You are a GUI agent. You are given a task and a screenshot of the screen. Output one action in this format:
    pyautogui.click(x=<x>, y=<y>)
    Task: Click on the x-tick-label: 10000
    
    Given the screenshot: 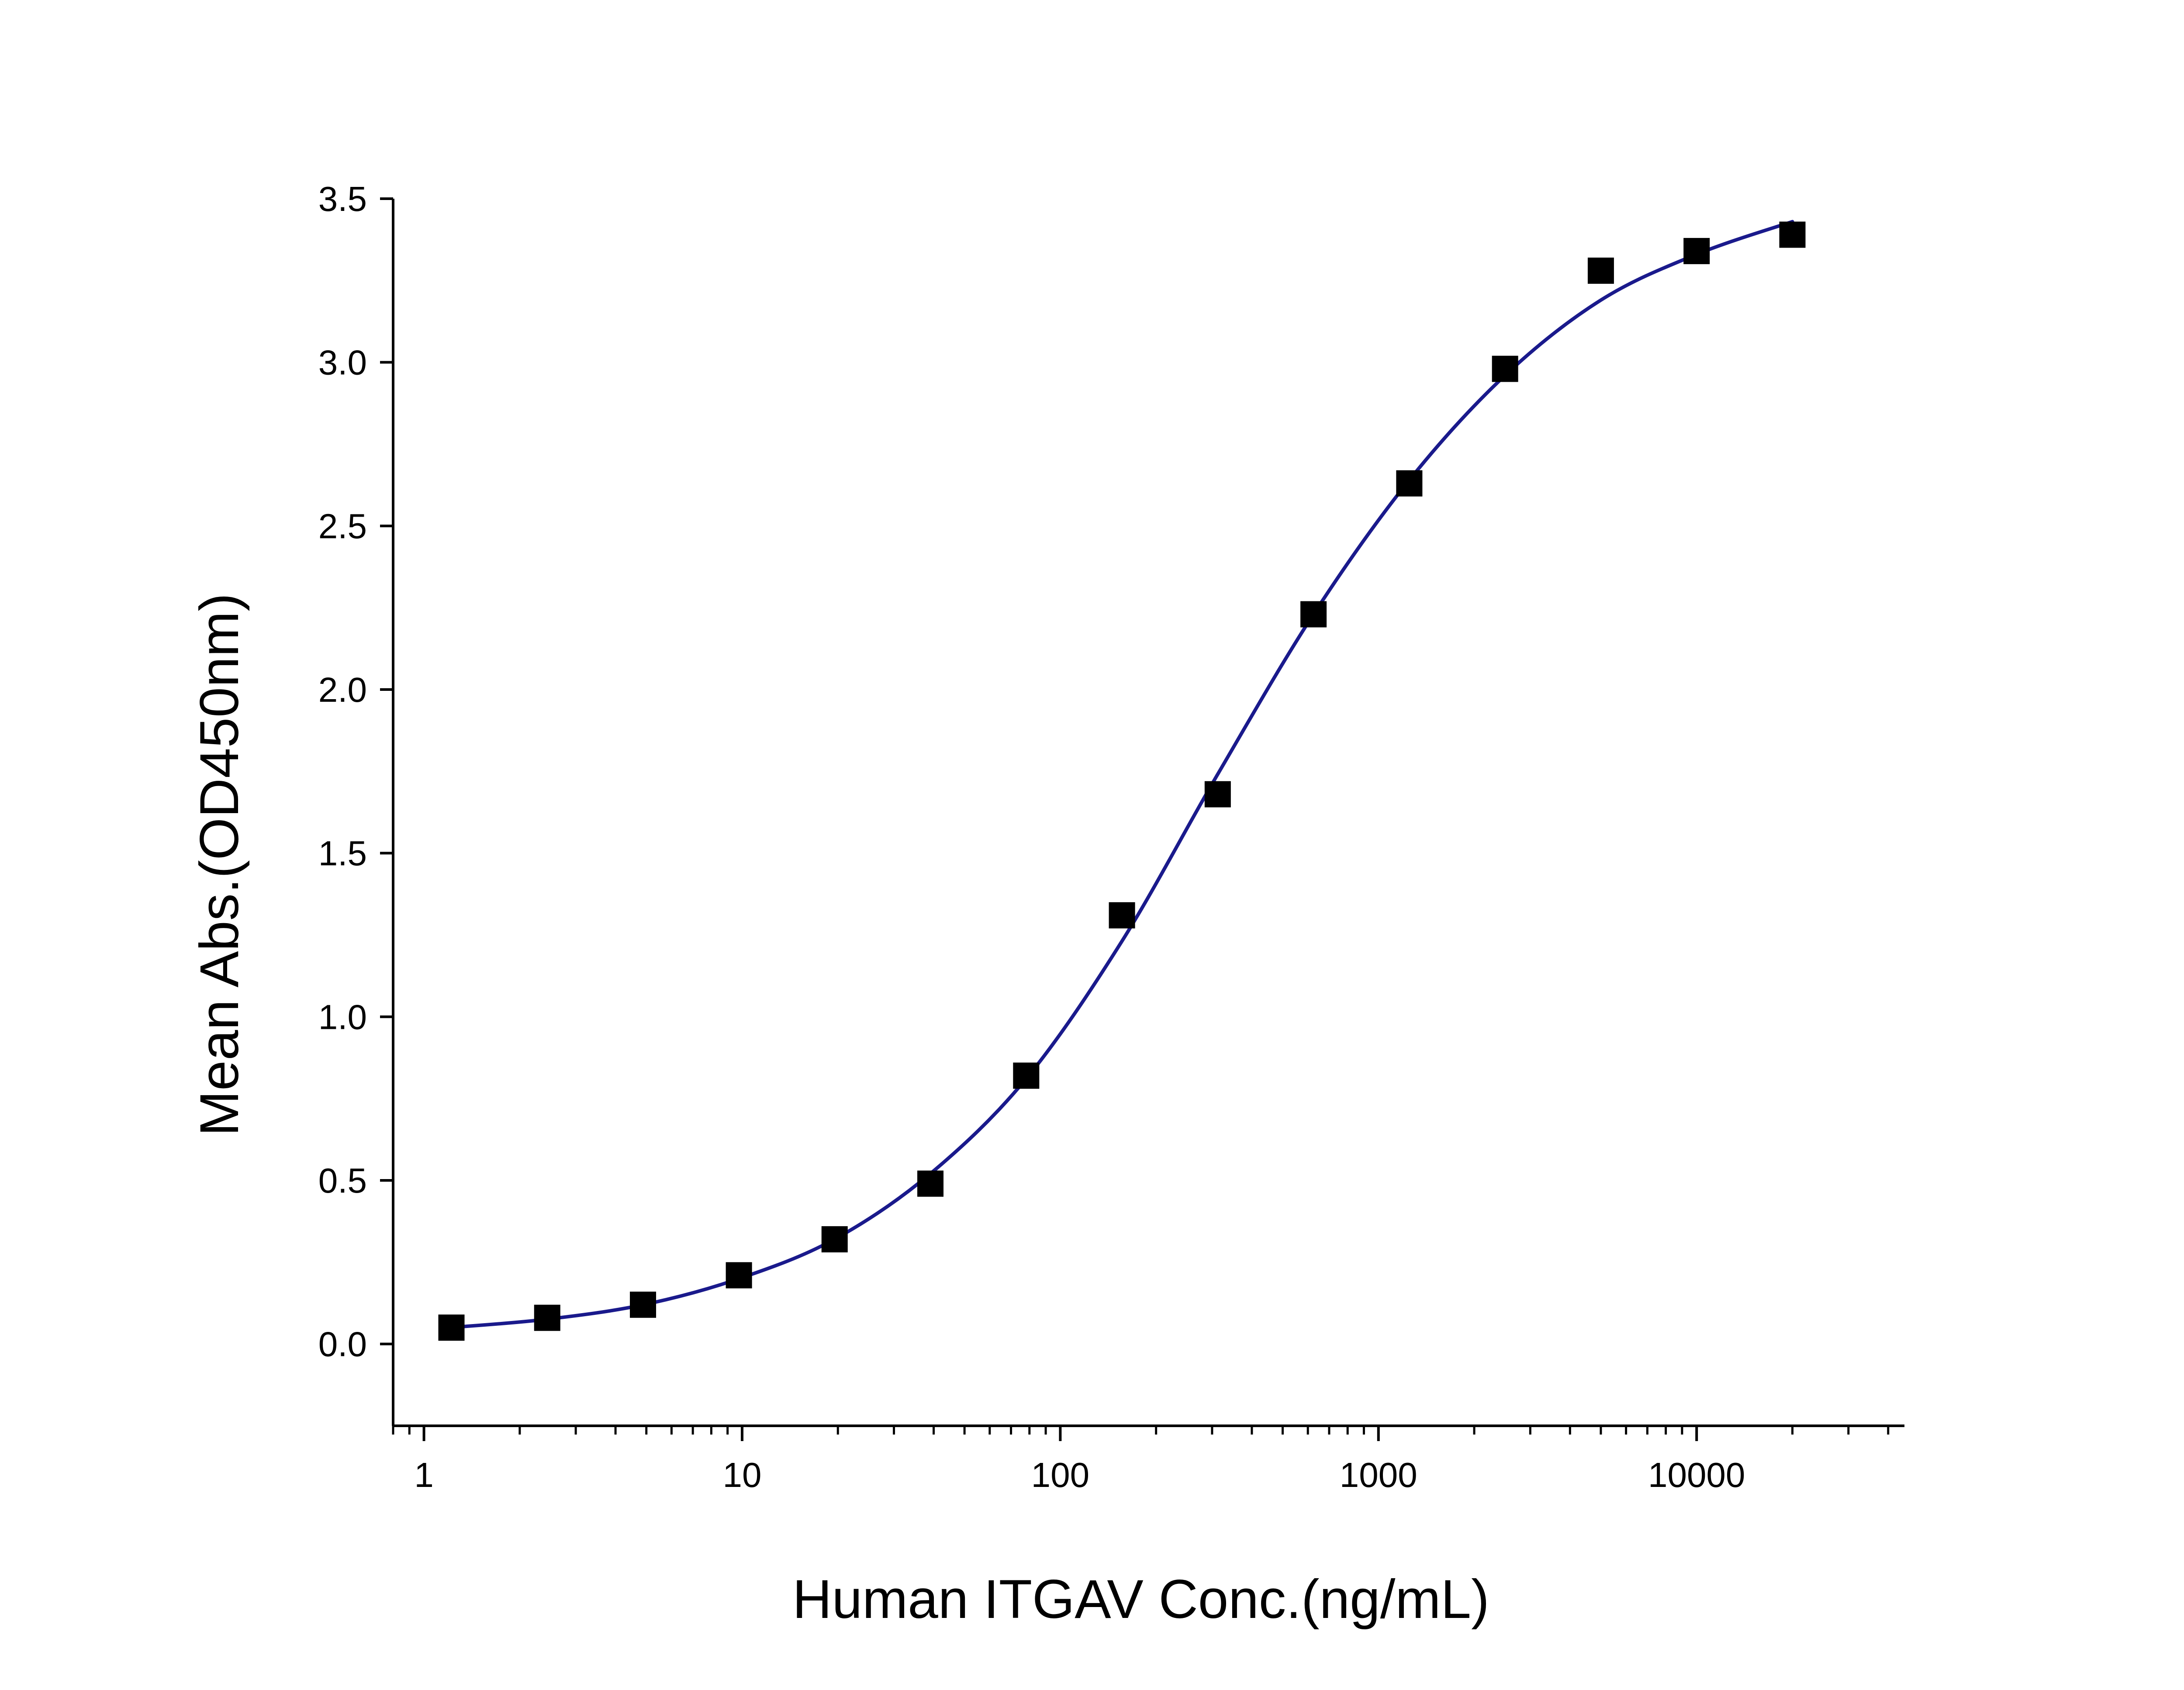 What is the action you would take?
    pyautogui.click(x=1696, y=1474)
    